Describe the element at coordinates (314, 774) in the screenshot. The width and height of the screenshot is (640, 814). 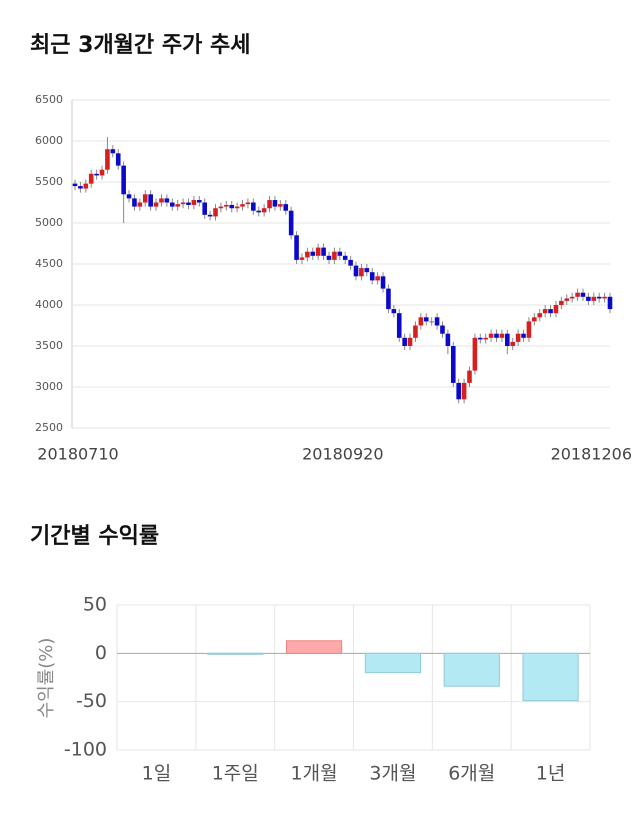
I see `x-tick-label: 1개월` at that location.